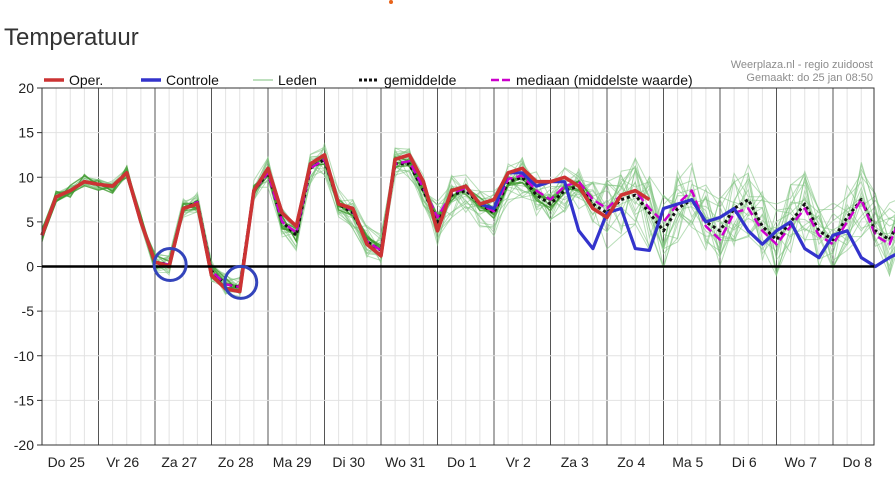 Image resolution: width=895 pixels, height=497 pixels. Describe the element at coordinates (631, 462) in the screenshot. I see `x-tick-label: Zo 4` at that location.